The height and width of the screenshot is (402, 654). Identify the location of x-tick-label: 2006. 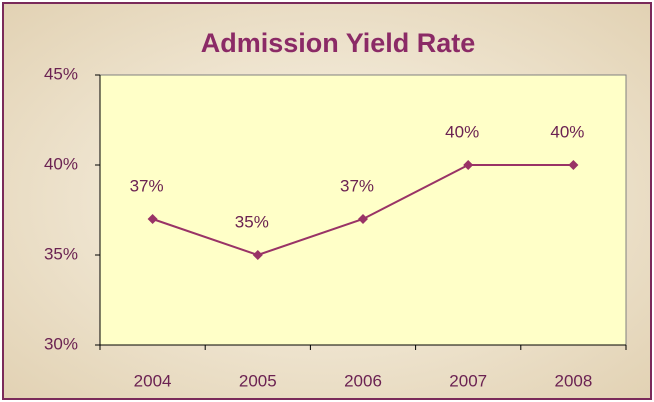
(363, 380).